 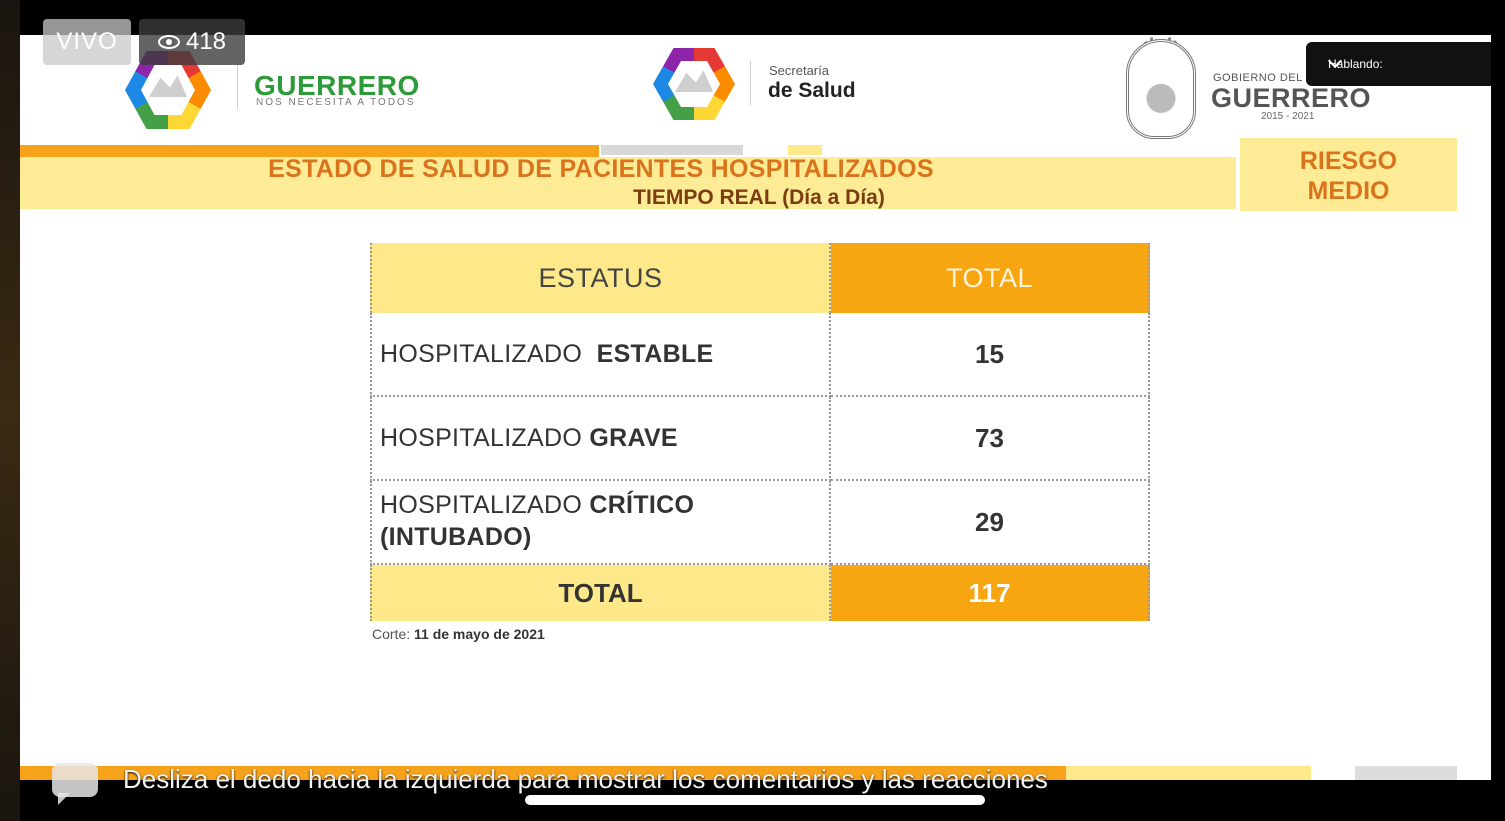 I want to click on total-label: TOTAL, so click(x=600, y=593).